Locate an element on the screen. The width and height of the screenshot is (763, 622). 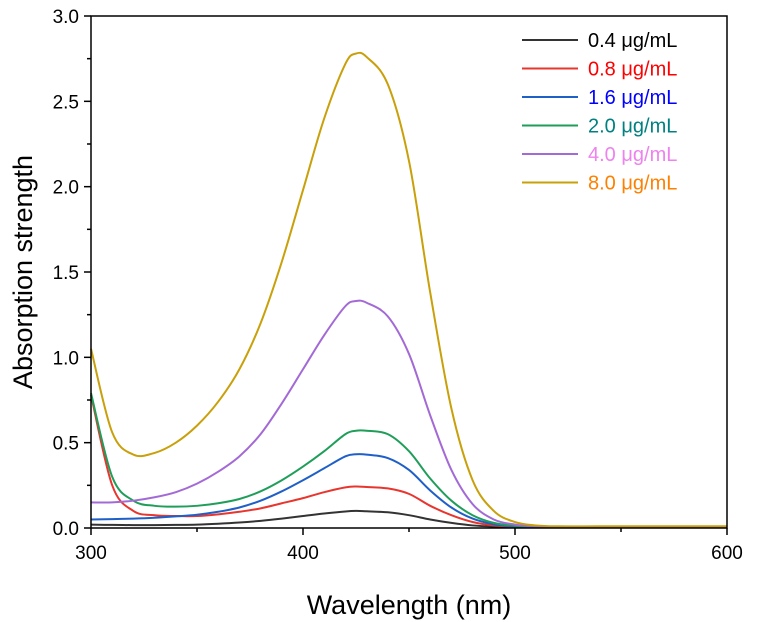
y-tick-label: 1.0 is located at coordinates (66, 358).